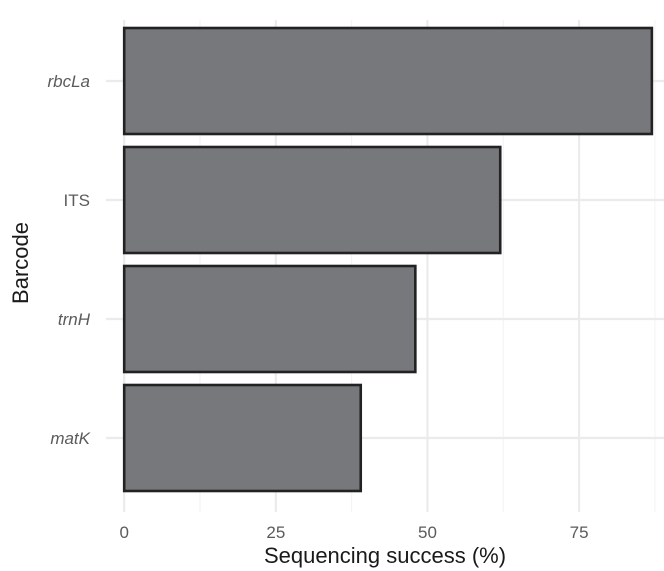 Image resolution: width=664 pixels, height=571 pixels. I want to click on bar-trnh, so click(269, 319).